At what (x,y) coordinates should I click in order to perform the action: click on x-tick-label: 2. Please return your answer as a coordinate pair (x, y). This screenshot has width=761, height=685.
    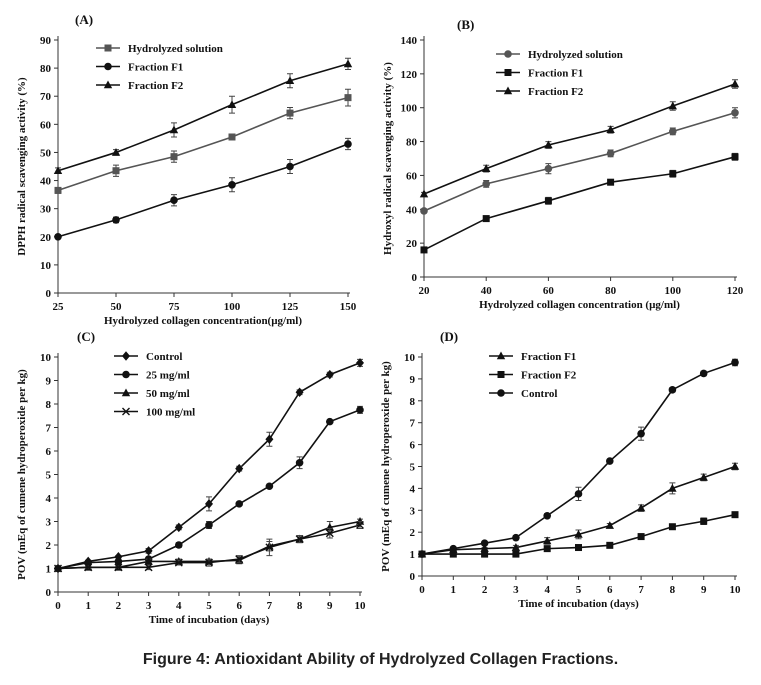
    Looking at the image, I should click on (485, 590).